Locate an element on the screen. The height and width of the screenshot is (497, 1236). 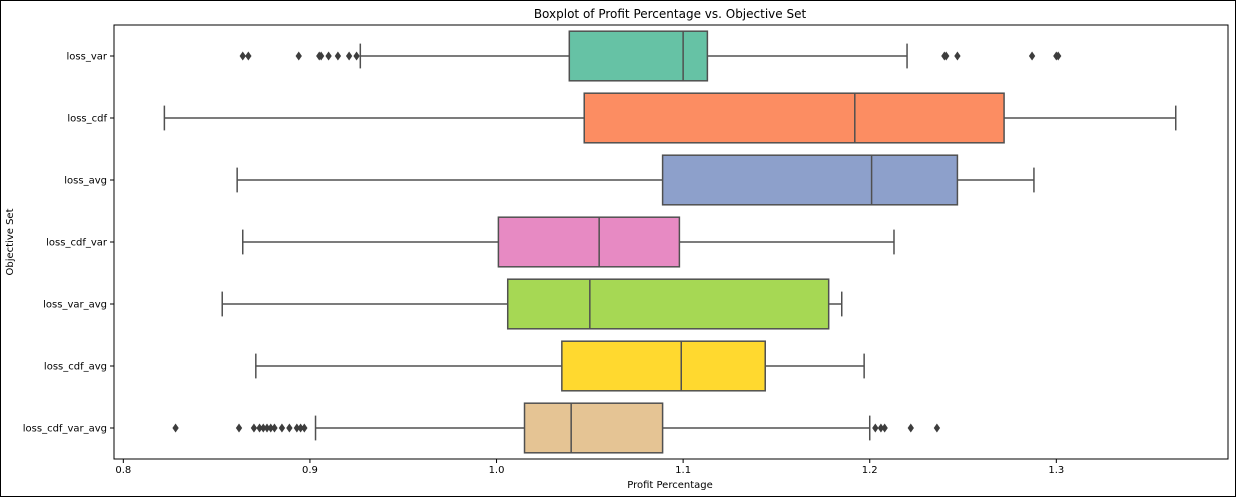
box-loss_cdf_avg is located at coordinates (663, 366).